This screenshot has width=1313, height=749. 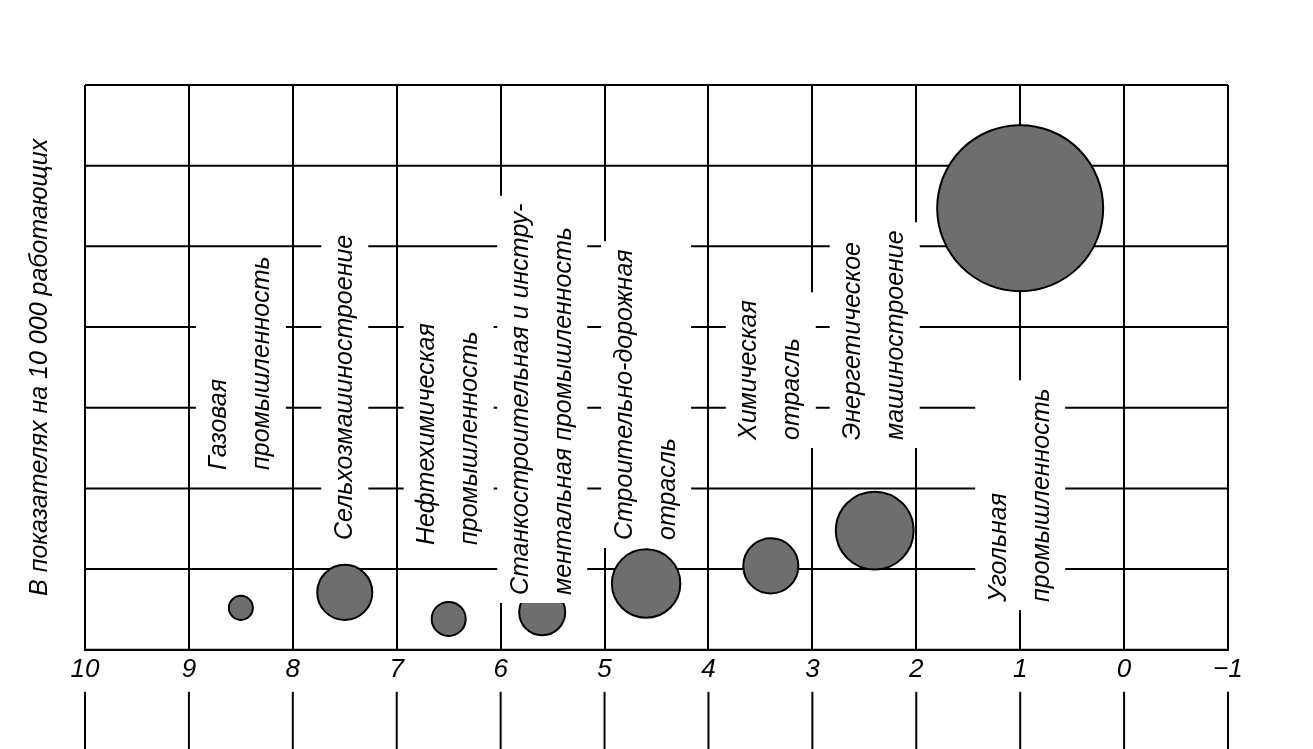 What do you see at coordinates (293, 667) in the screenshot?
I see `x-tick-label: 8` at bounding box center [293, 667].